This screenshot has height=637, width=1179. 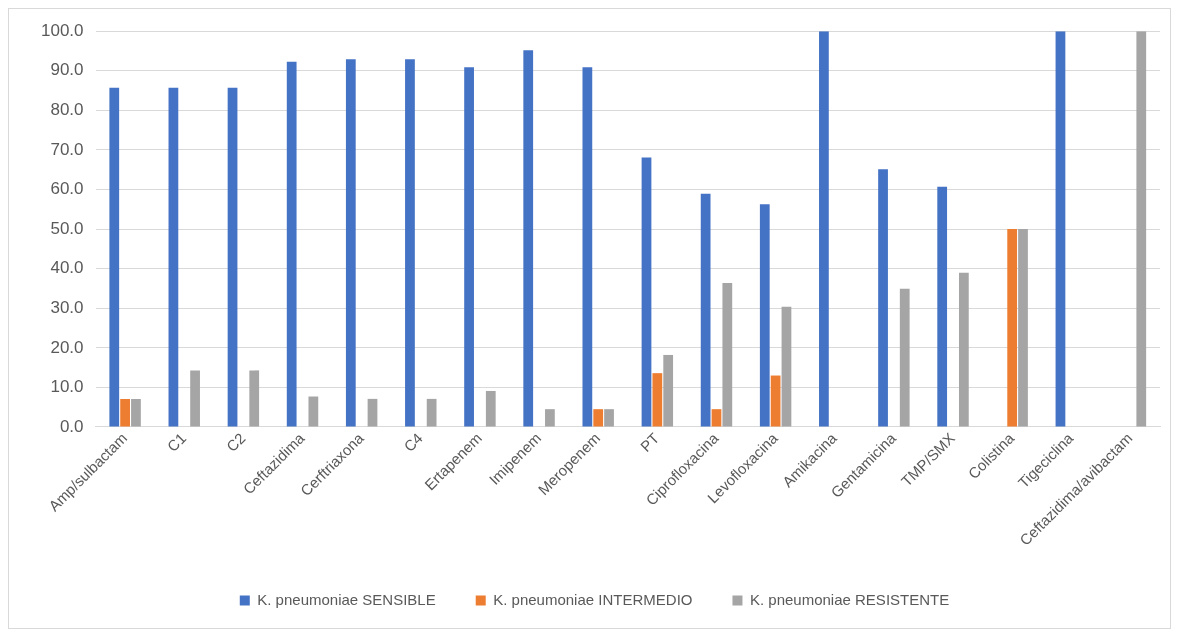 What do you see at coordinates (67, 110) in the screenshot?
I see `y-tick-label: 80.0` at bounding box center [67, 110].